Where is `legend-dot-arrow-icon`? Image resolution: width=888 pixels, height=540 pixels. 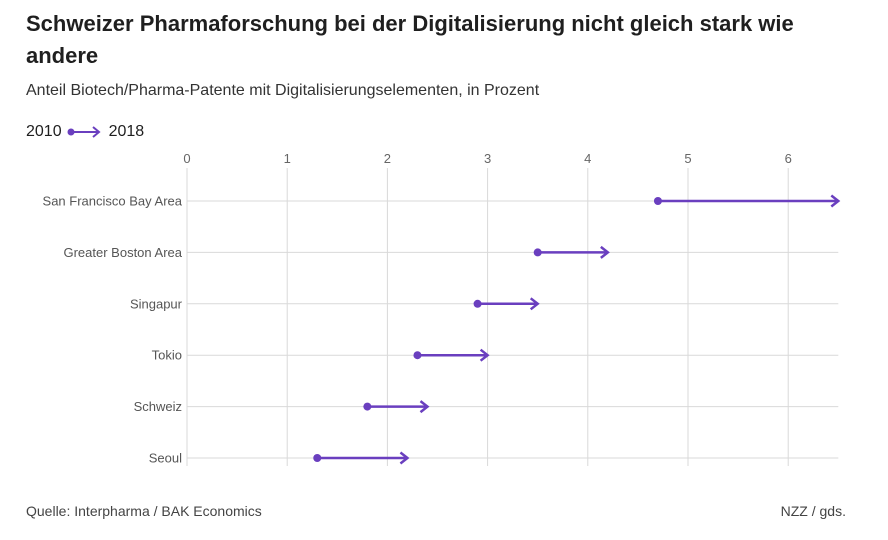 legend-dot-arrow-icon is located at coordinates (84, 132).